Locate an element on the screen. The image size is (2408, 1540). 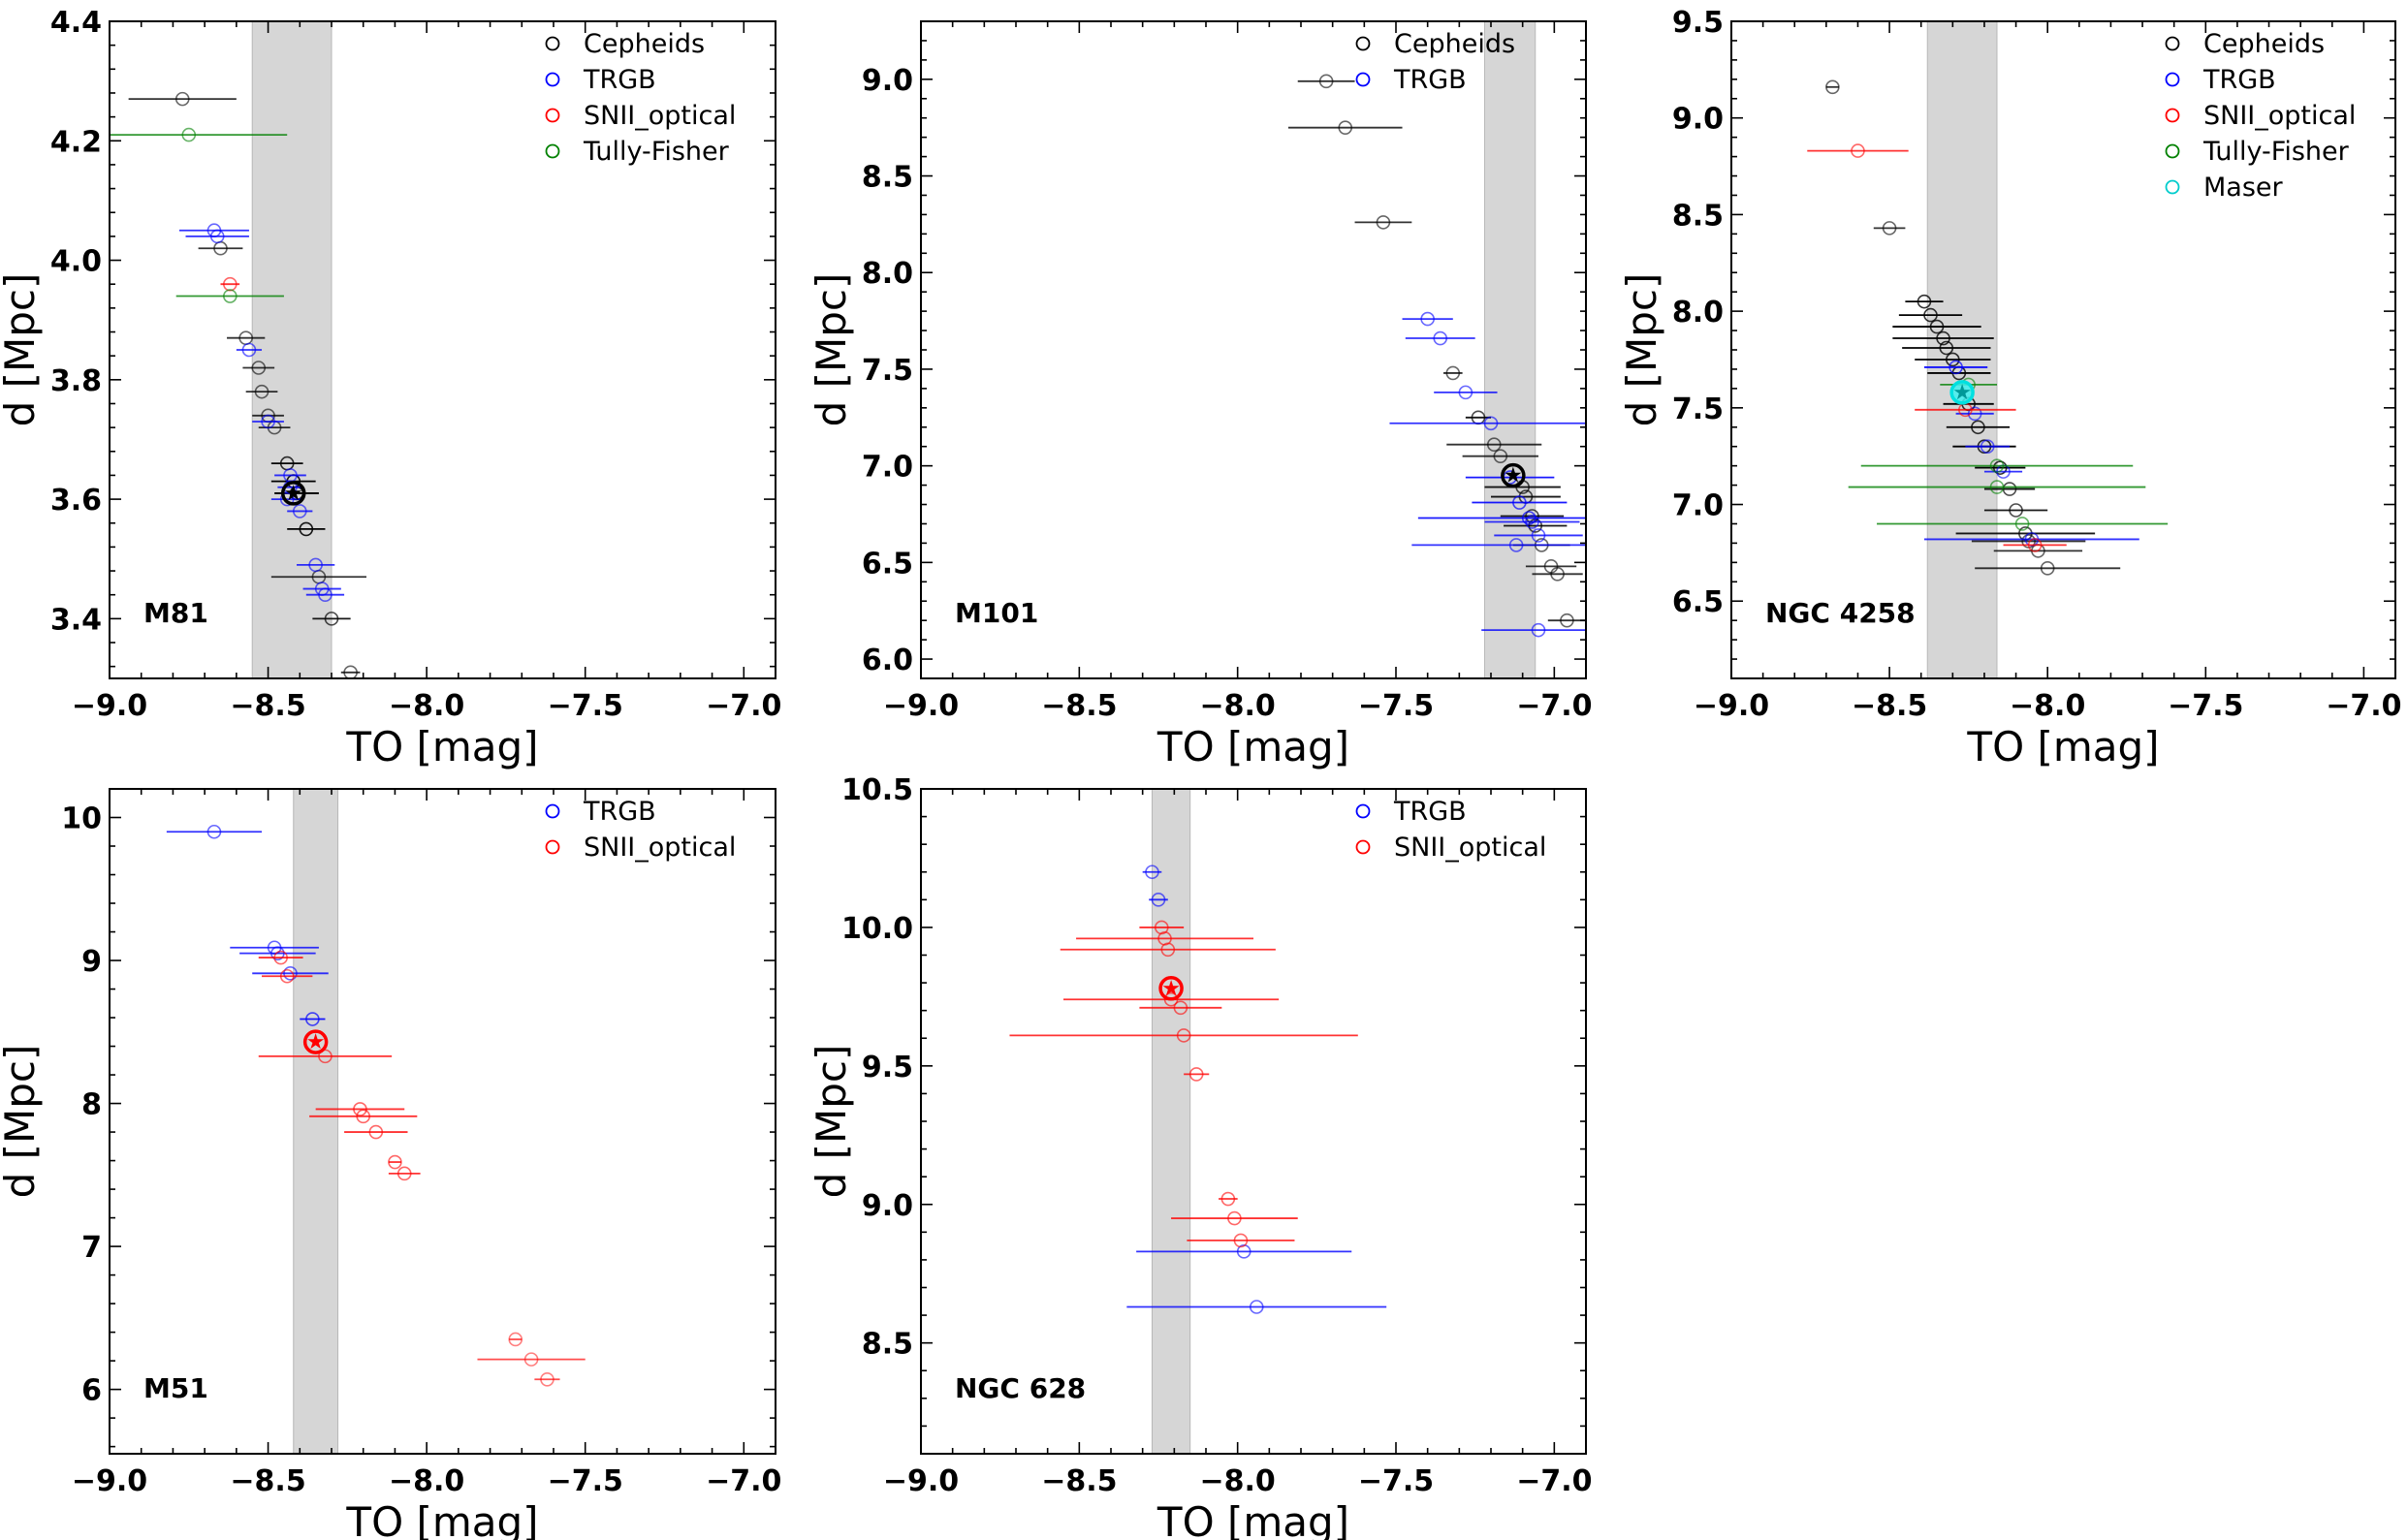
y-tick-label: 10.0 is located at coordinates (877, 929).